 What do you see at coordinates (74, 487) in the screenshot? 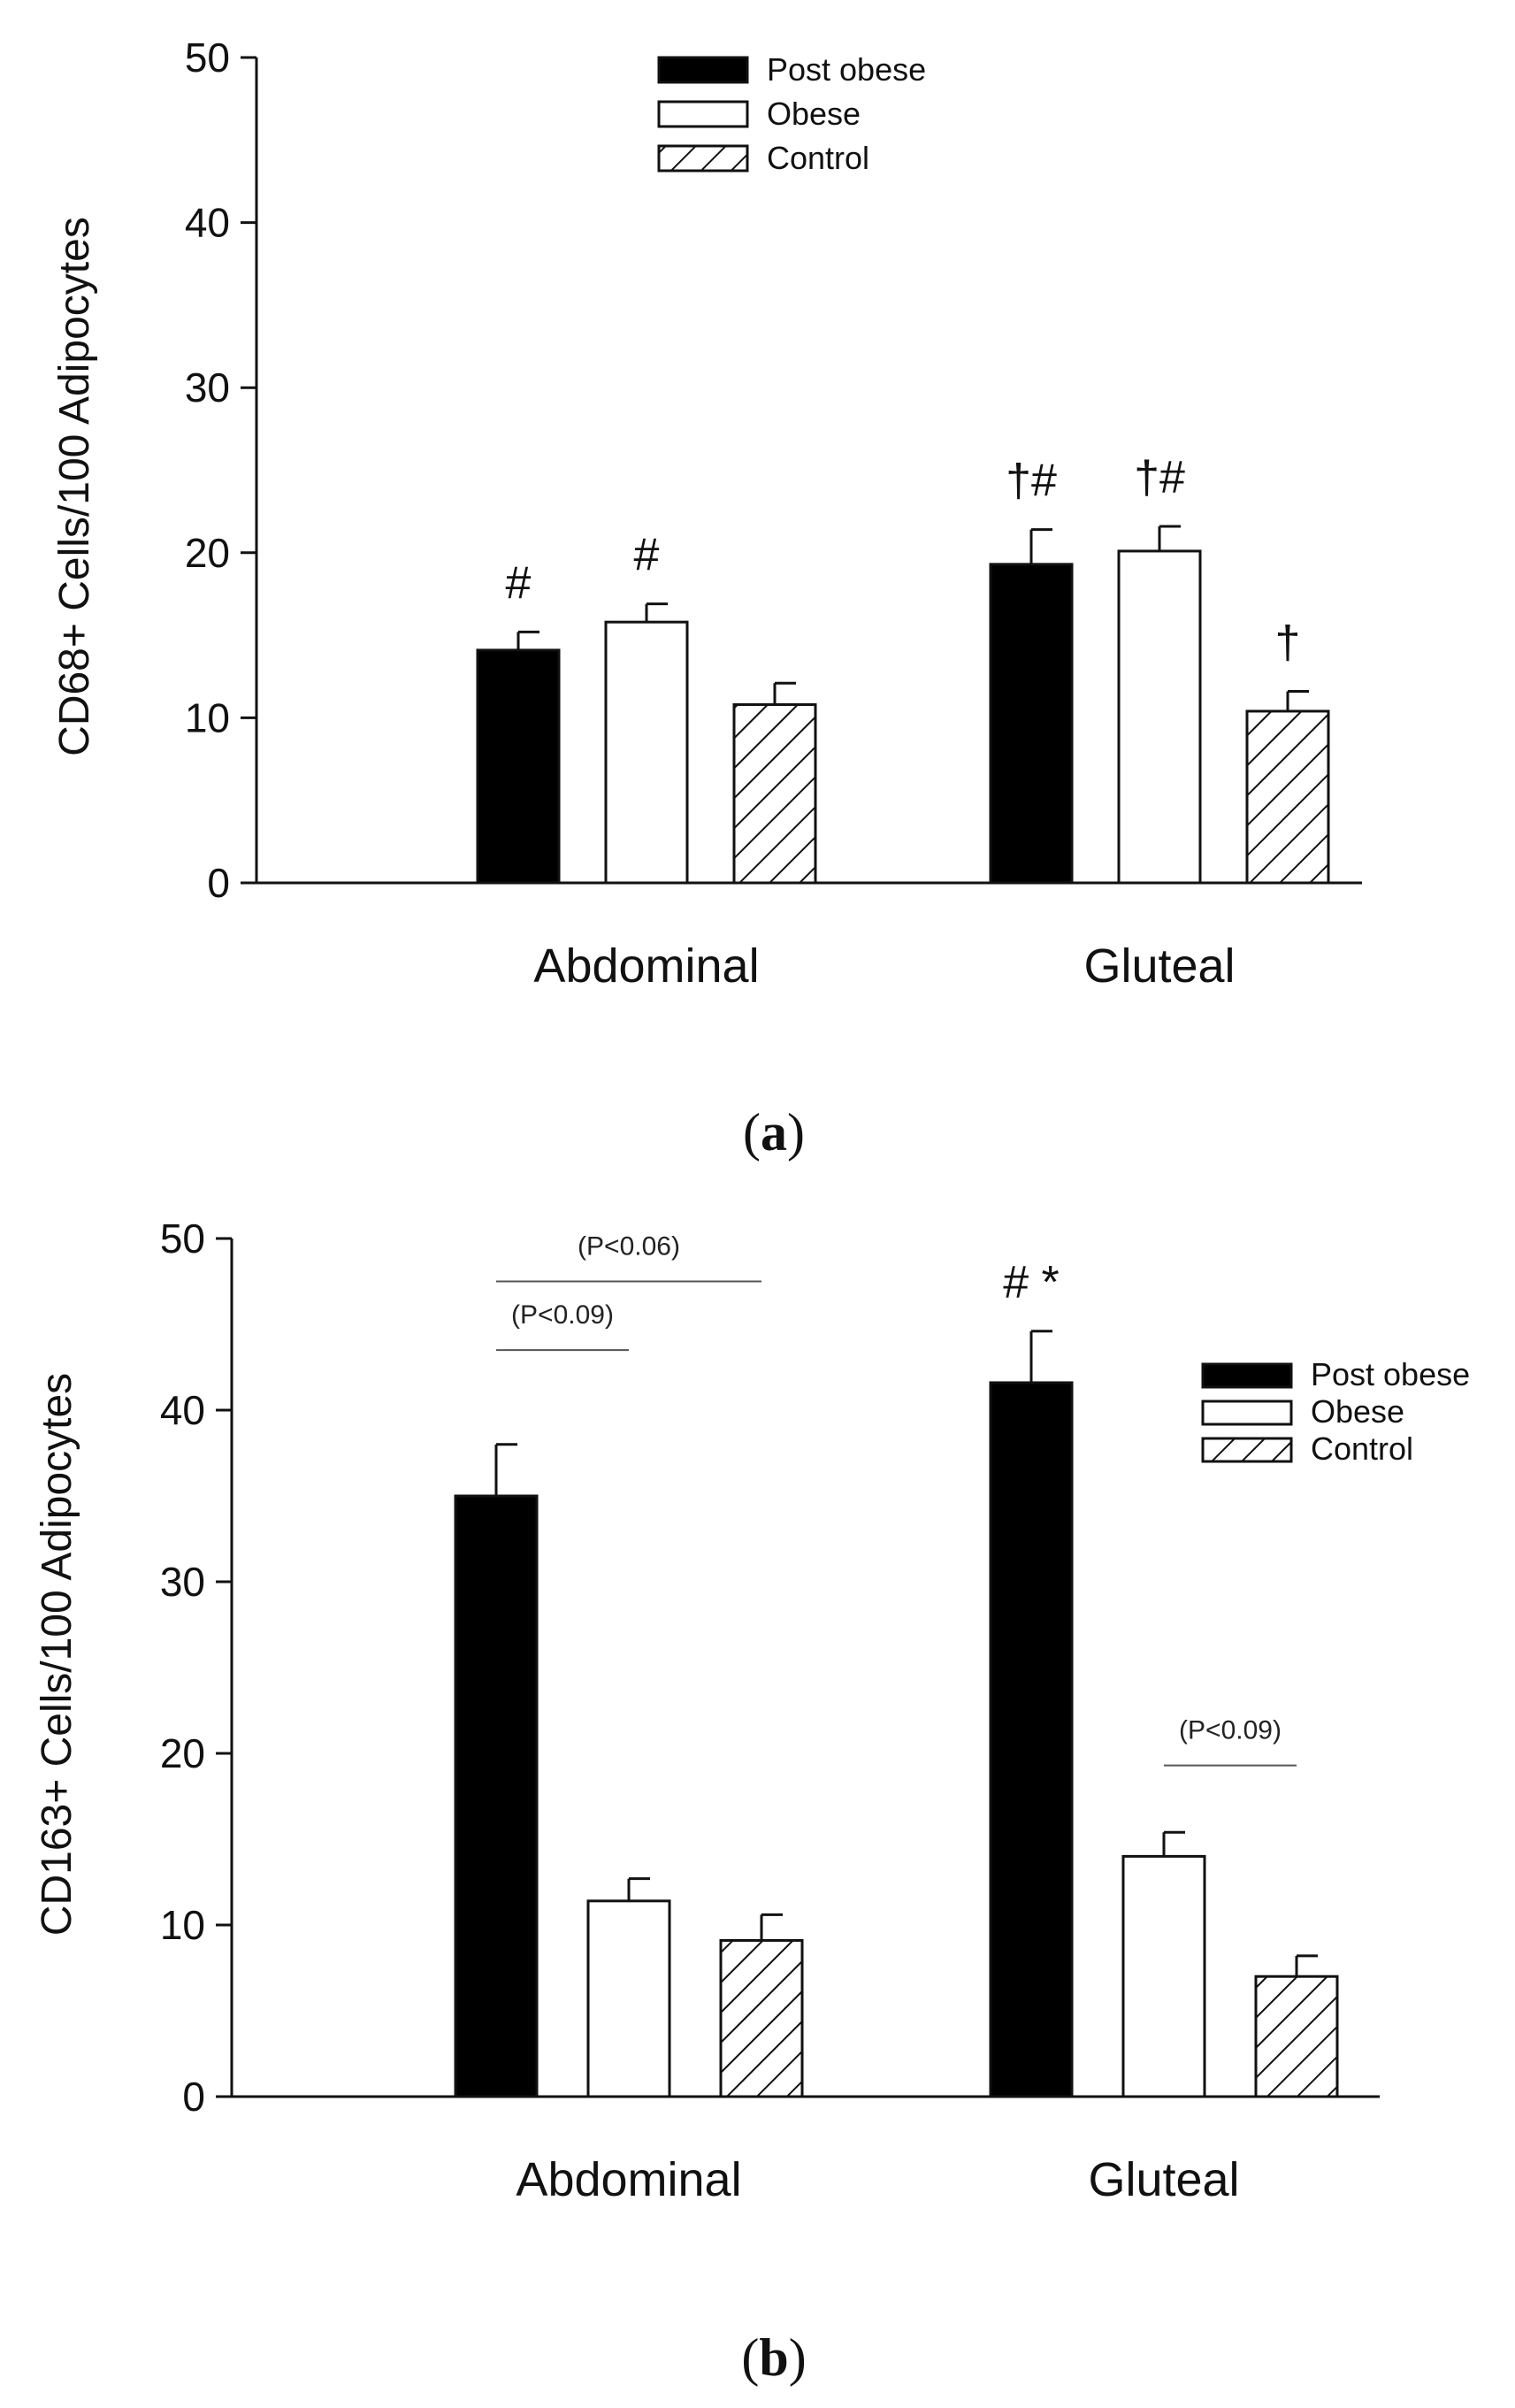
I see `y-axis-label: CD68+ Cells/100 Adipocytes` at bounding box center [74, 487].